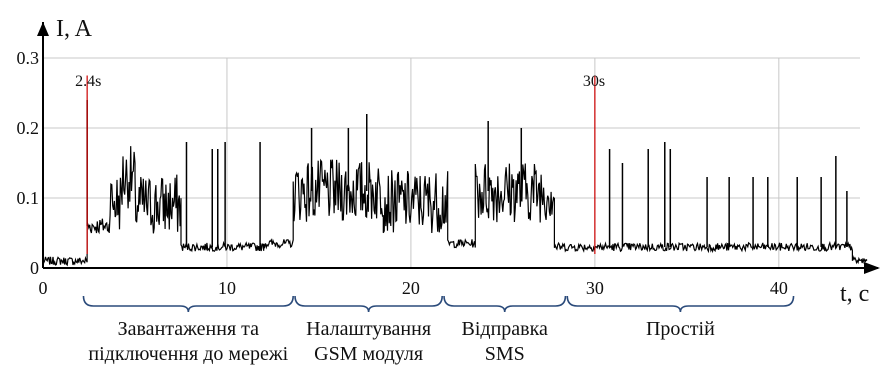 This screenshot has height=367, width=888. What do you see at coordinates (88, 81) in the screenshot?
I see `marker-label: 2.4s` at bounding box center [88, 81].